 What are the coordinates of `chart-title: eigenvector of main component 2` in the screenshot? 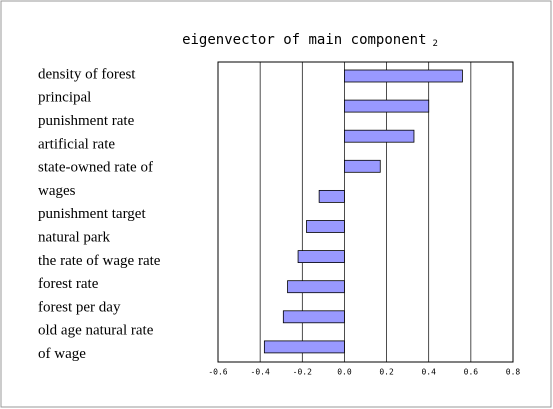 It's located at (310, 40).